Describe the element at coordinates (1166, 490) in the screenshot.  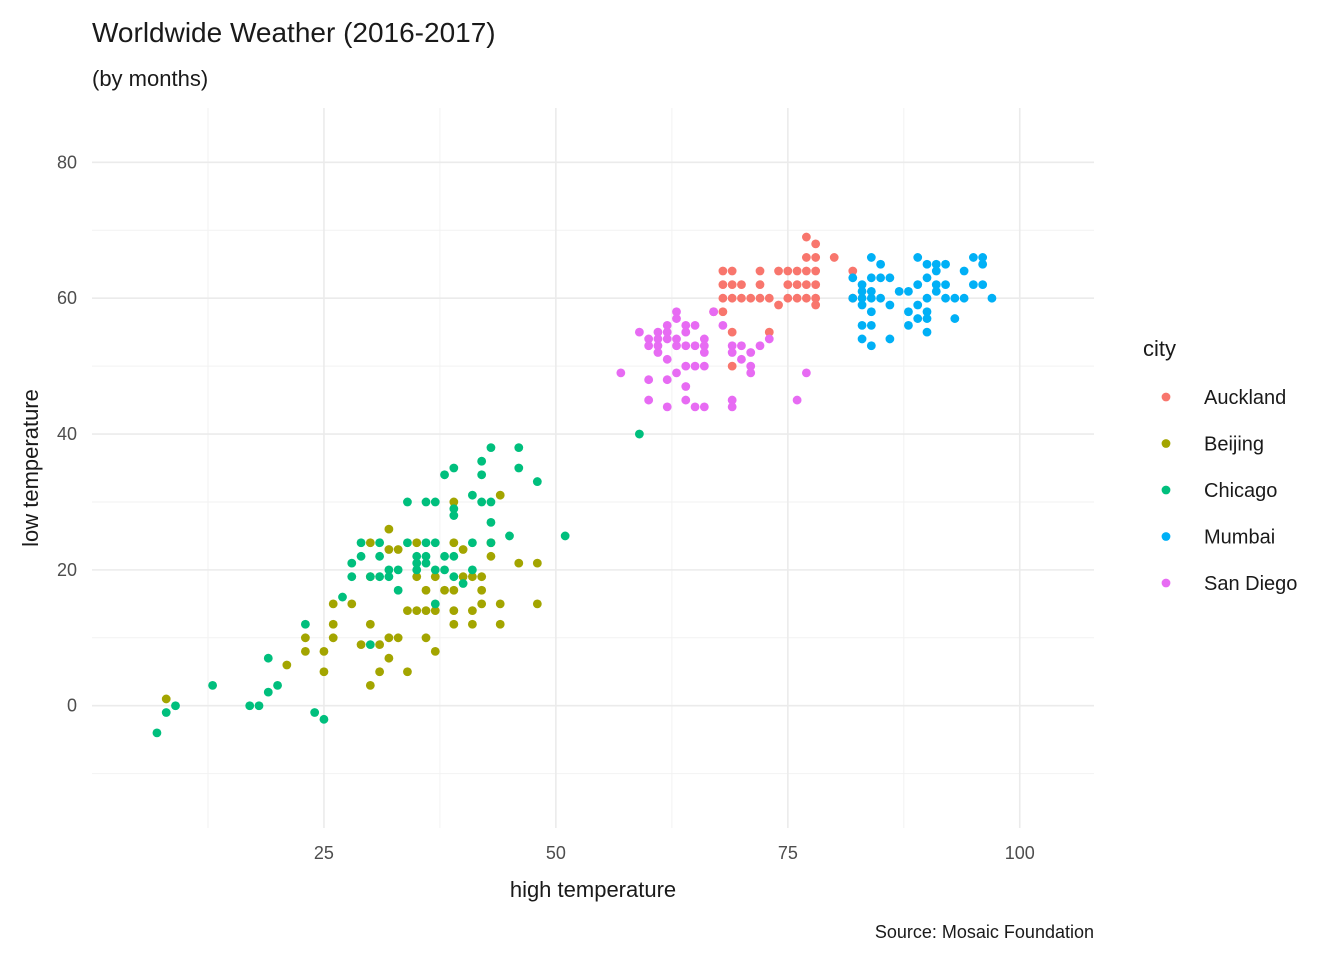
I see `legend-key-chicago` at that location.